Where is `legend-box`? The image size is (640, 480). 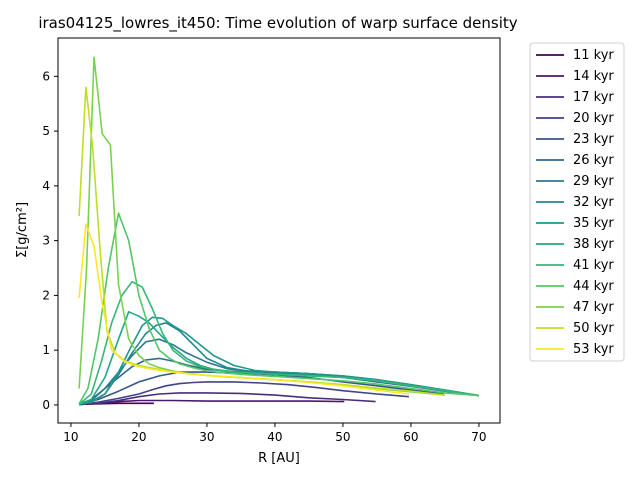
legend-box is located at coordinates (577, 202).